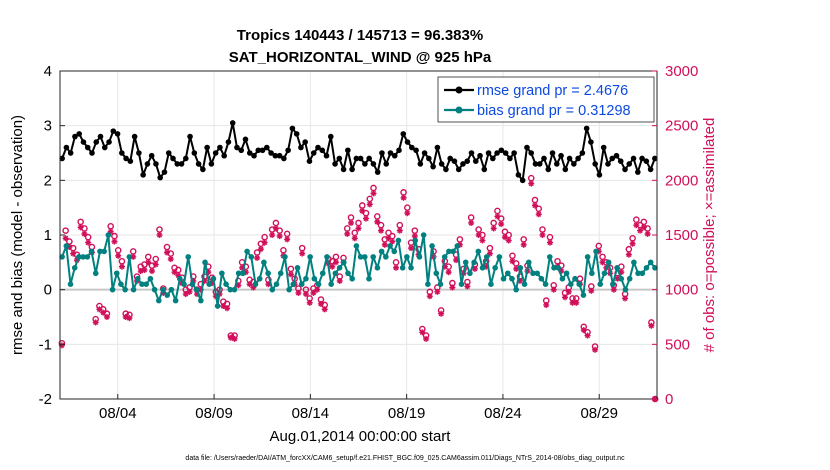  Describe the element at coordinates (681, 126) in the screenshot. I see `y-right-tick-label: 2500` at that location.